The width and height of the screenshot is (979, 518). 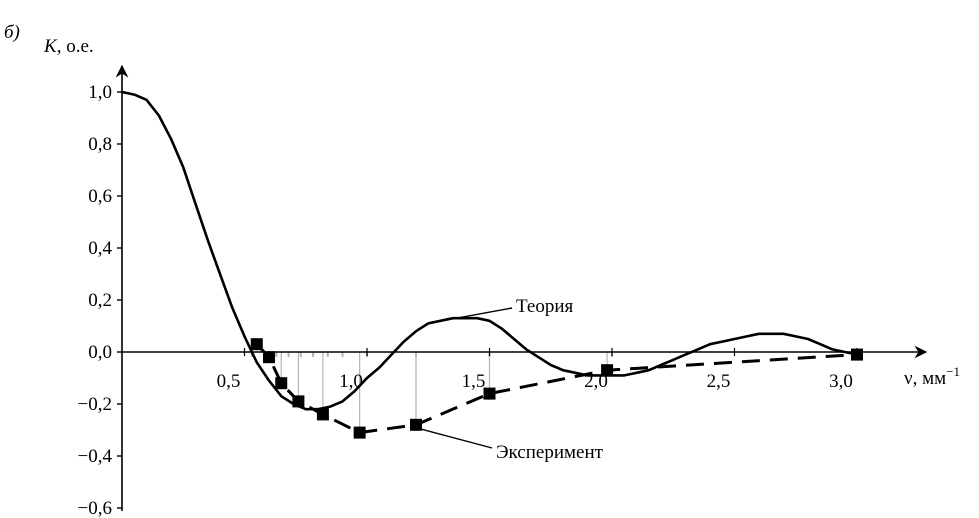 I want to click on y-tick-label: 1,0, so click(x=100, y=92).